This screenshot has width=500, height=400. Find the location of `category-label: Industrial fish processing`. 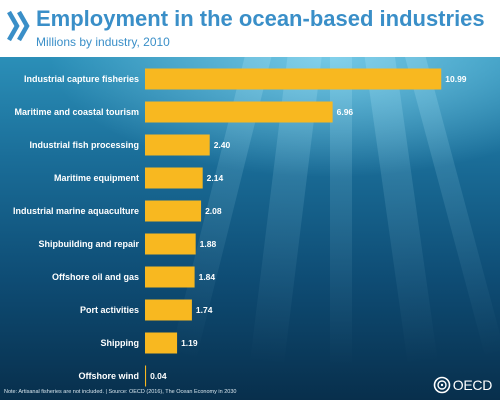

category-label: Industrial fish processing is located at coordinates (84, 145).